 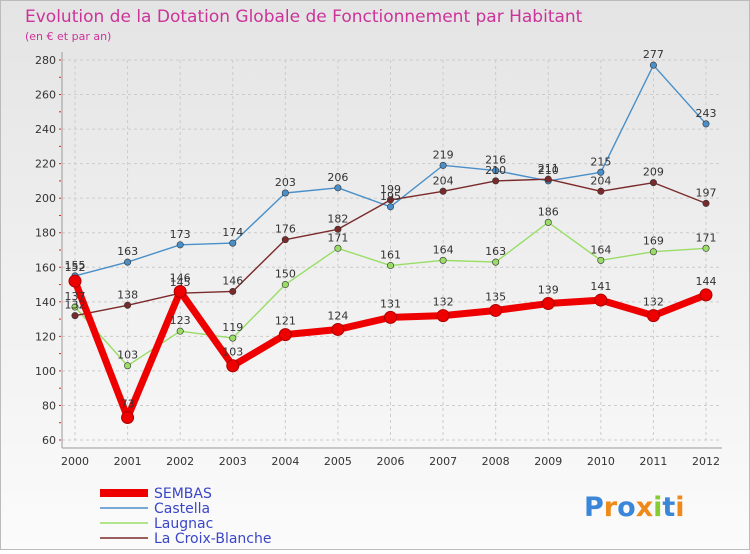 I want to click on data-label-castella: 216, so click(x=495, y=160).